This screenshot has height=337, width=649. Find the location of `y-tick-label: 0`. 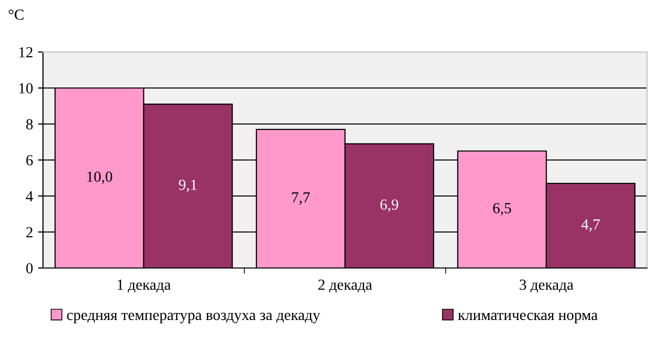

y-tick-label: 0 is located at coordinates (29, 268).